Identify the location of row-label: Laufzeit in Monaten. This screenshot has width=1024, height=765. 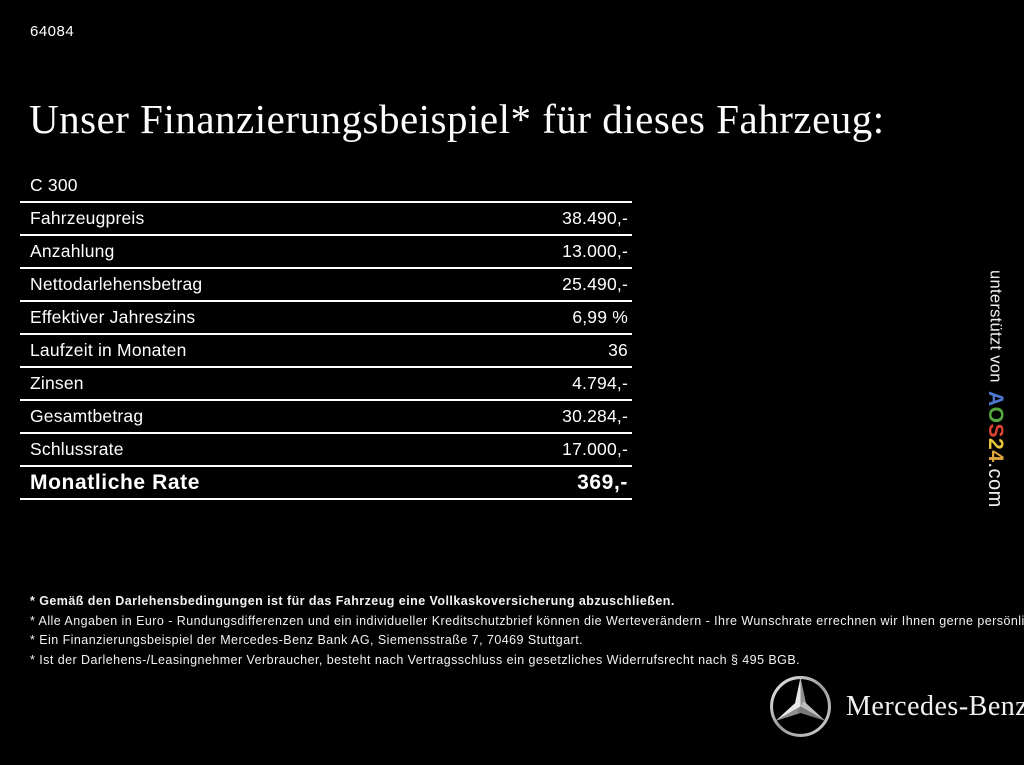
(108, 350).